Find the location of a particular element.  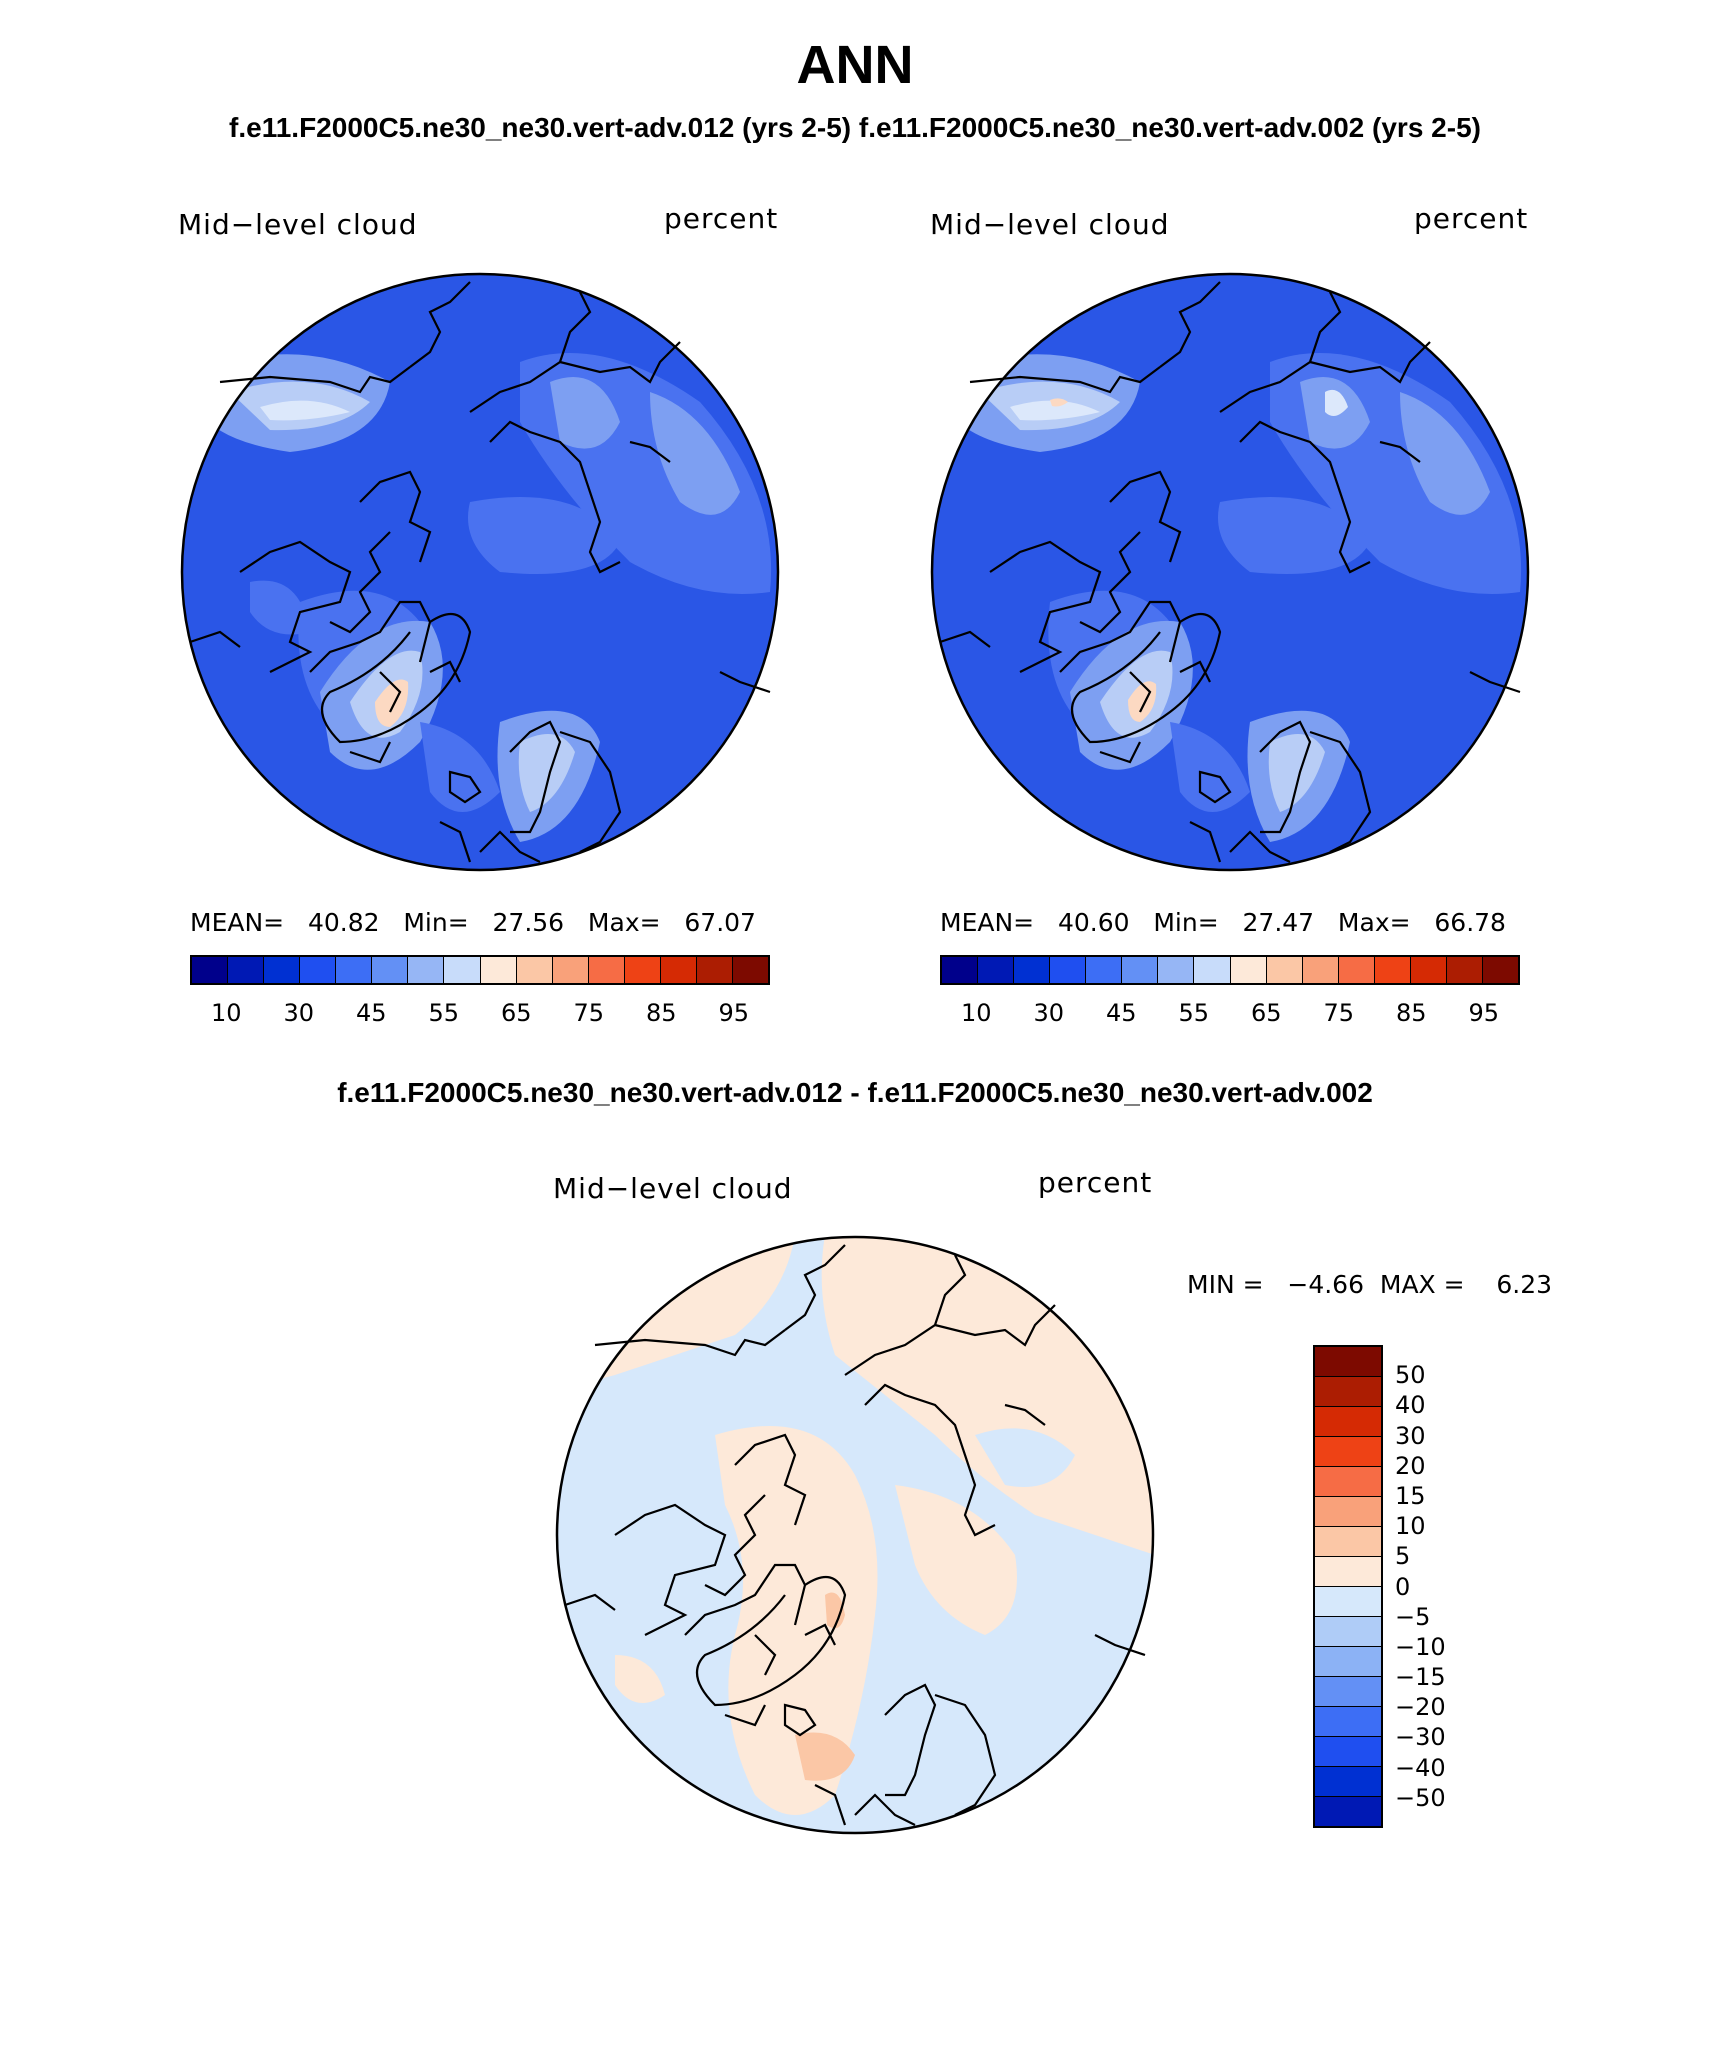

colorbar-tick-label: 40 is located at coordinates (1410, 1405).